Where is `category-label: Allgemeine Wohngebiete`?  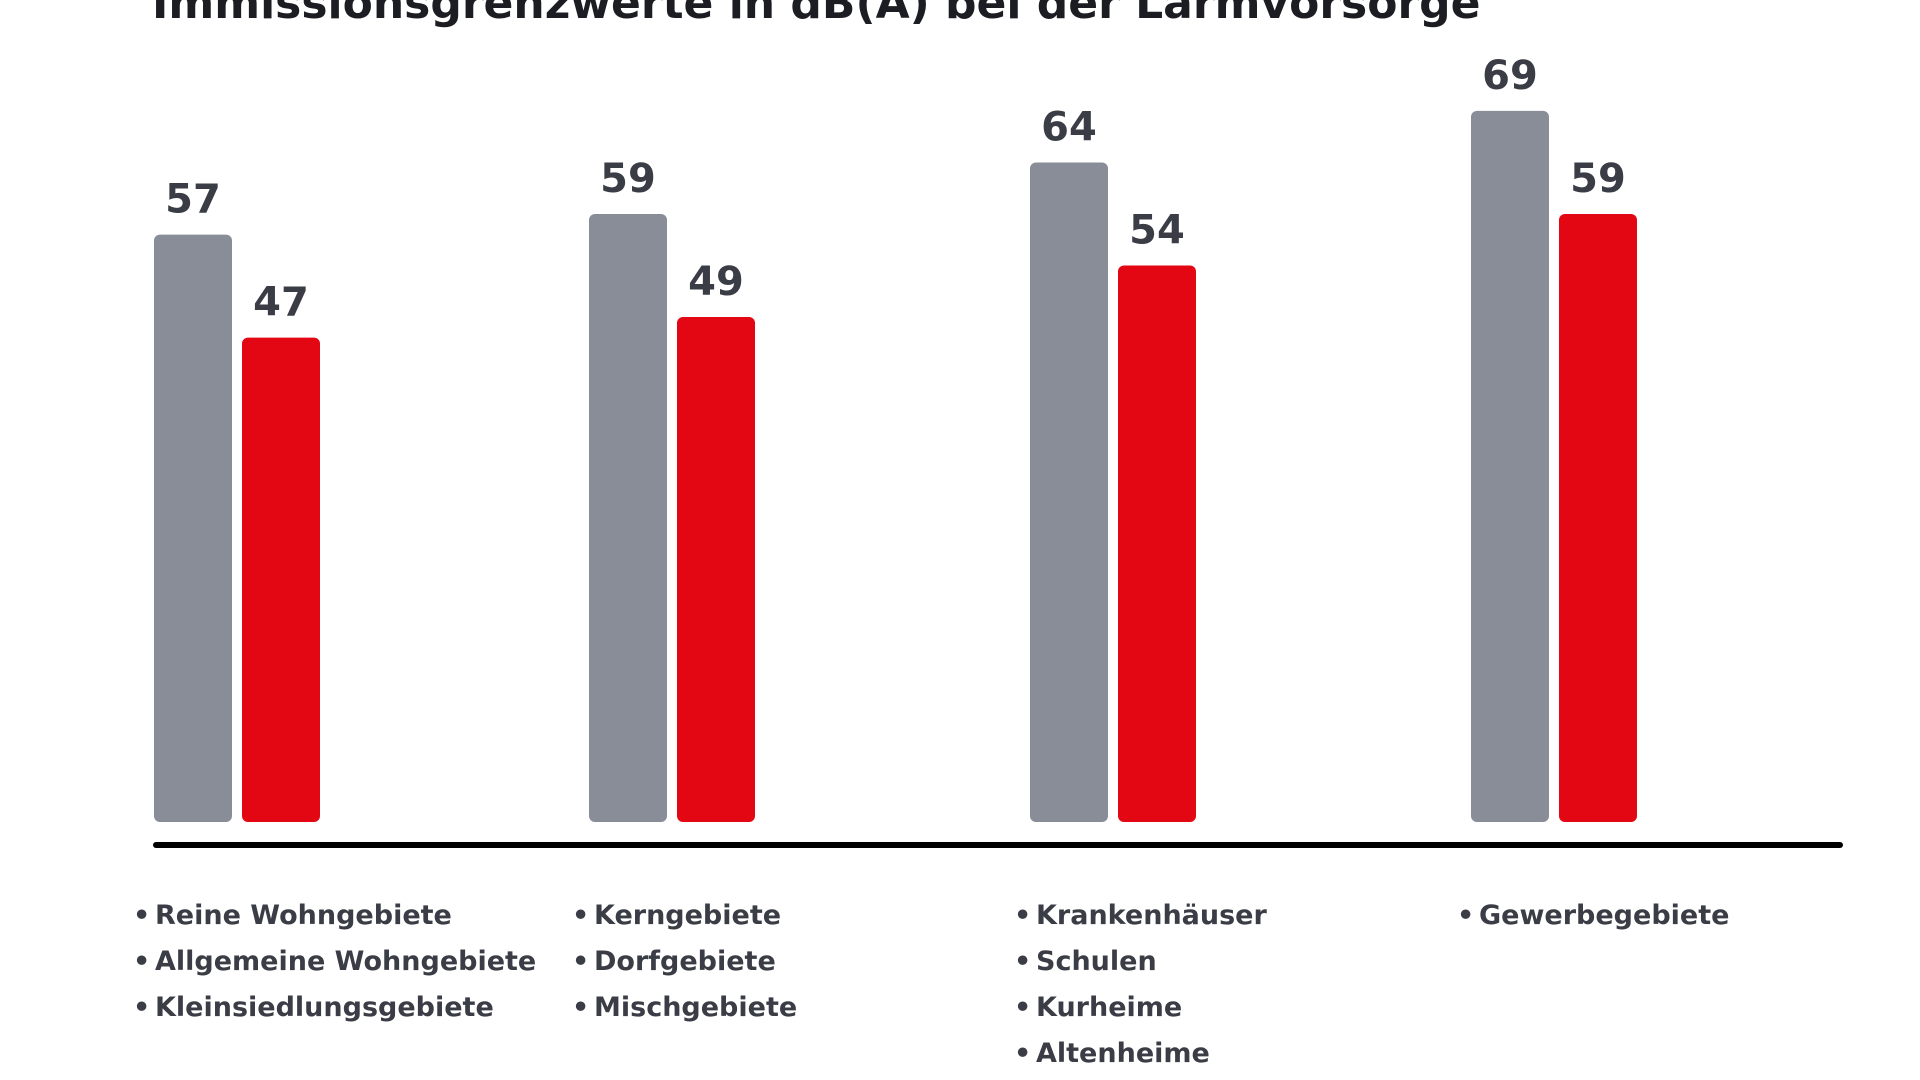 category-label: Allgemeine Wohngebiete is located at coordinates (346, 961).